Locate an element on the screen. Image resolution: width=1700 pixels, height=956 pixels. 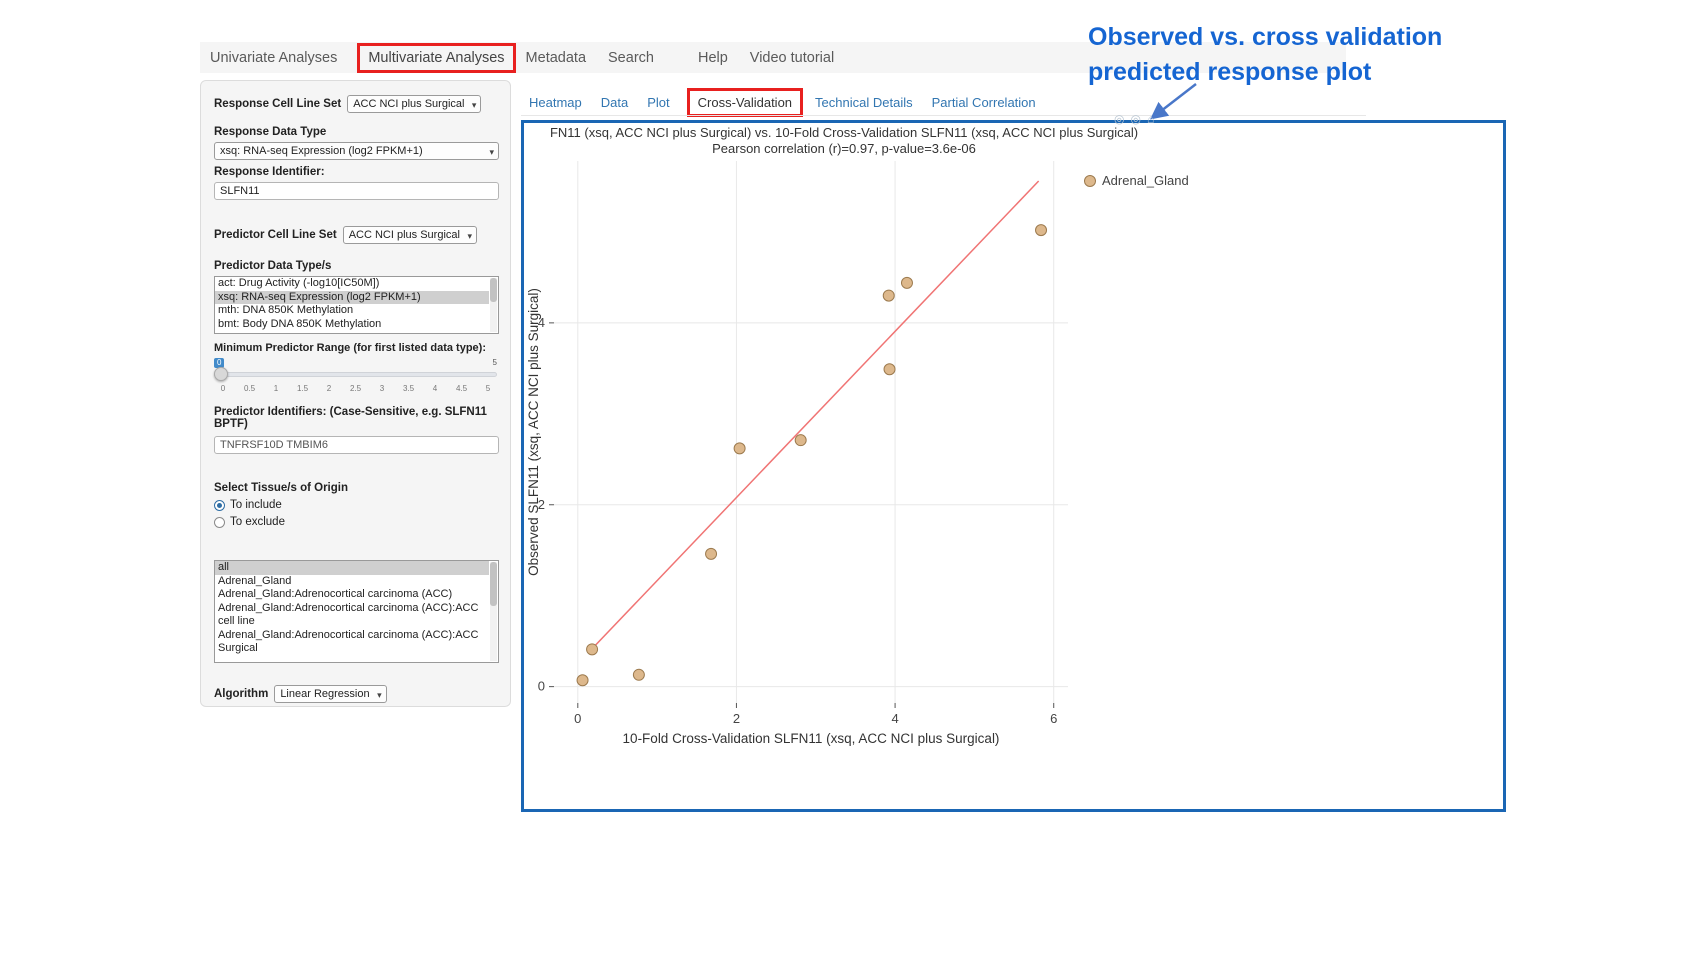
tissue-exclude-label: To exclude is located at coordinates (257, 522).